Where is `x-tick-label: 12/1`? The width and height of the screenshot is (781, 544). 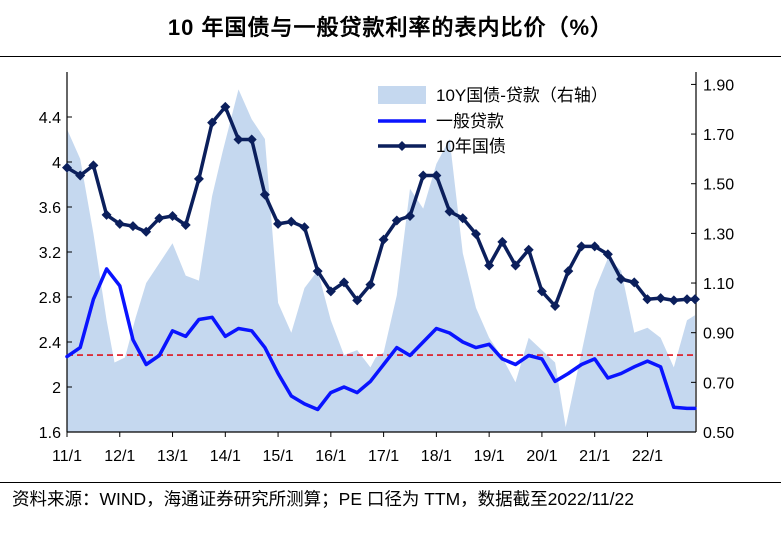
x-tick-label: 12/1 is located at coordinates (119, 456).